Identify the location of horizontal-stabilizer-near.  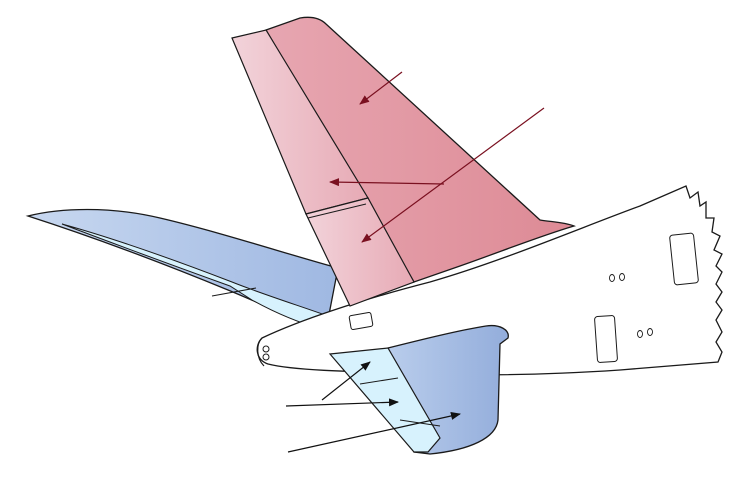
(418, 389).